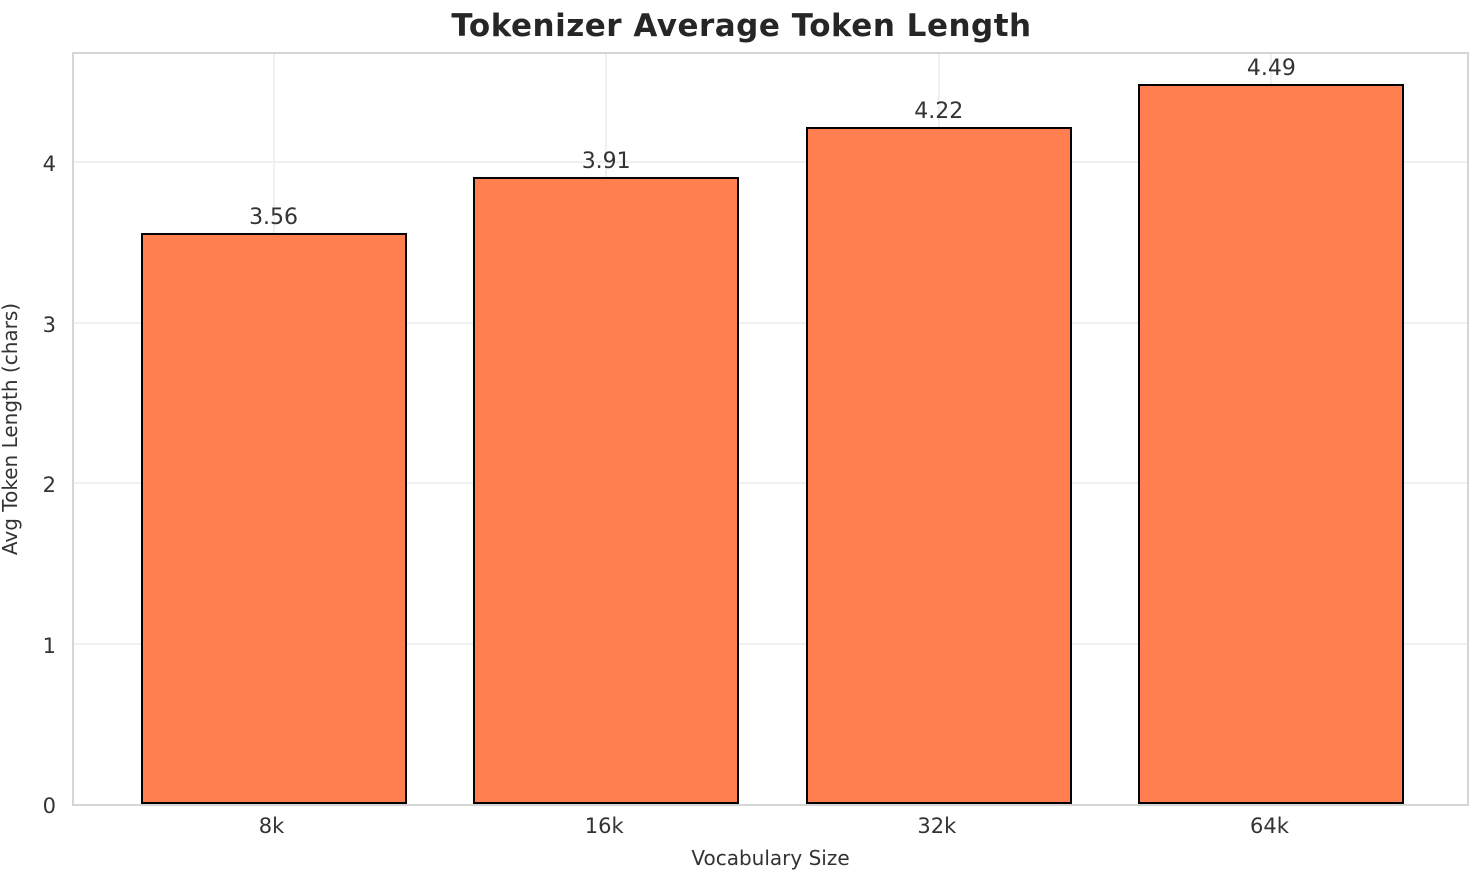 The height and width of the screenshot is (885, 1483). Describe the element at coordinates (49, 164) in the screenshot. I see `y-tick-label: 4` at that location.